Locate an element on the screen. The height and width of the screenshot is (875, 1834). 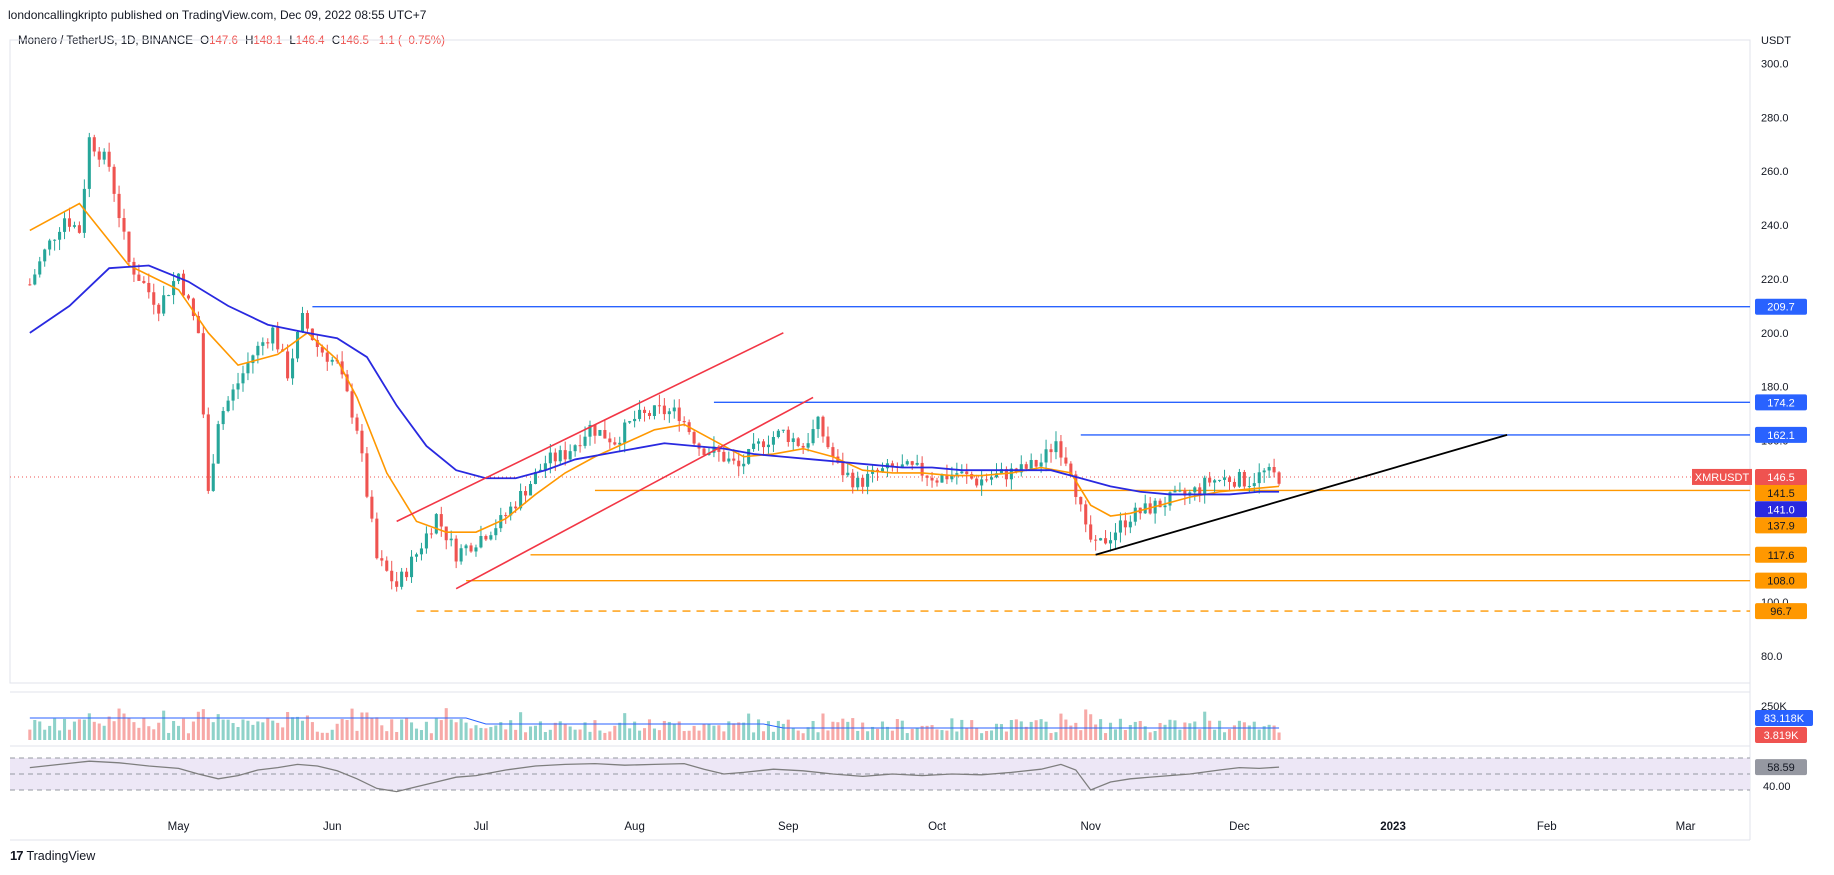
footer: 17 TradingView is located at coordinates (52, 855).